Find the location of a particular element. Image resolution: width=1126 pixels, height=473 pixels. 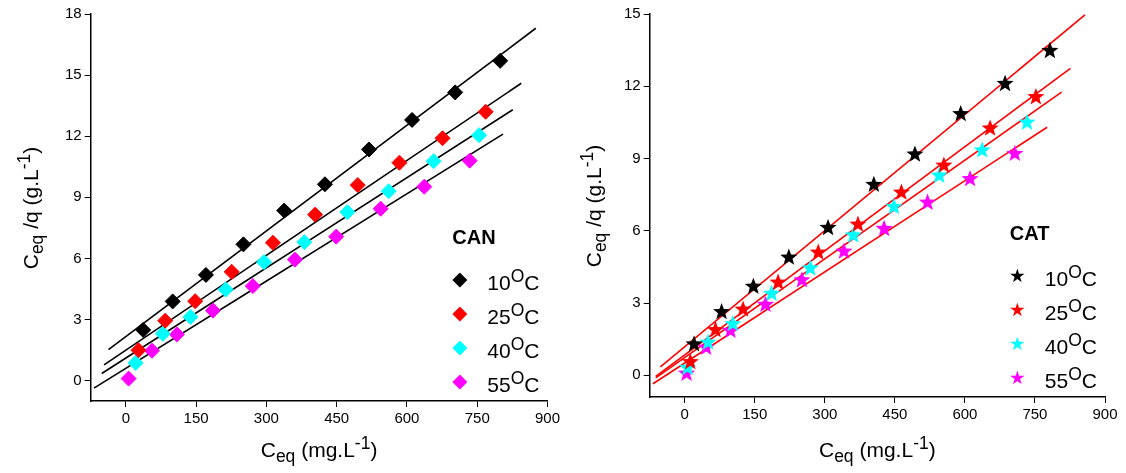

y-tick-label: 18 is located at coordinates (73, 13).